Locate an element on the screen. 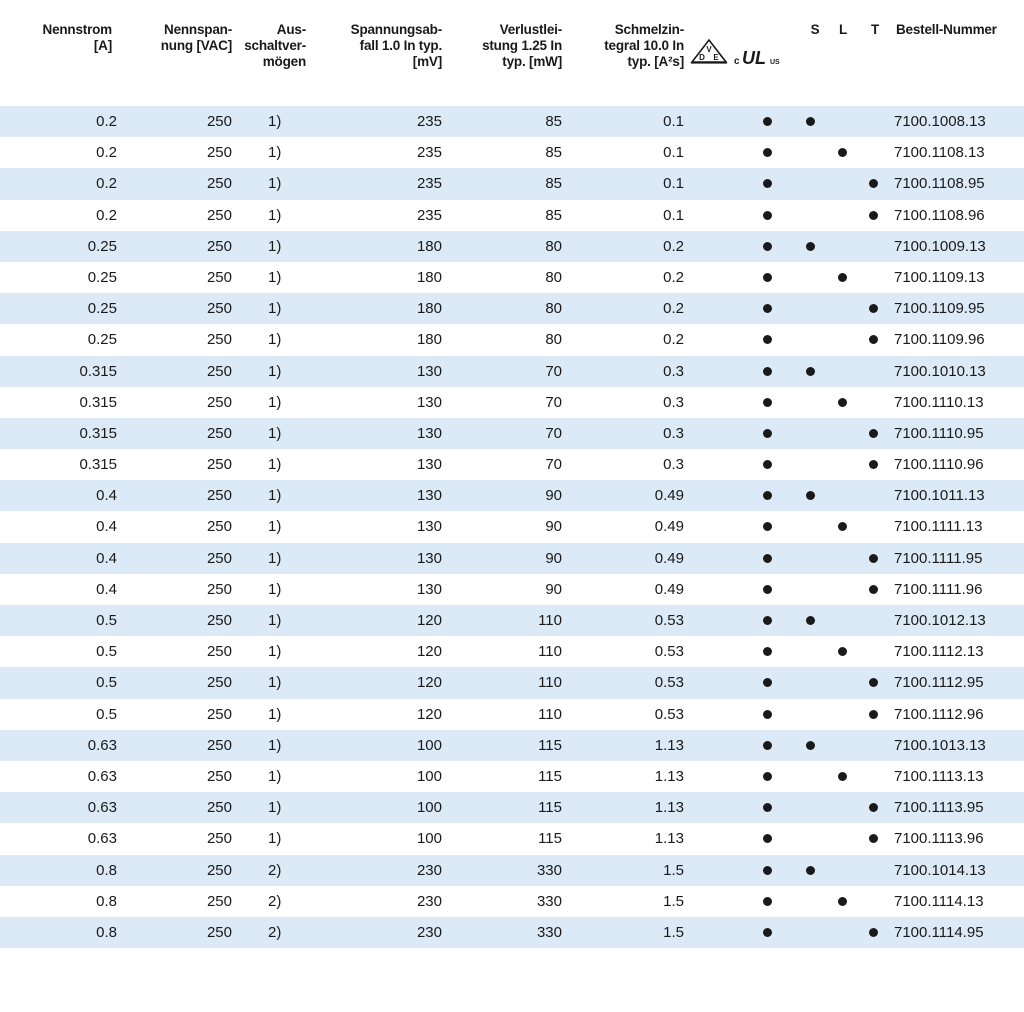 The width and height of the screenshot is (1024, 1012). col-header-s: S is located at coordinates (815, 29).